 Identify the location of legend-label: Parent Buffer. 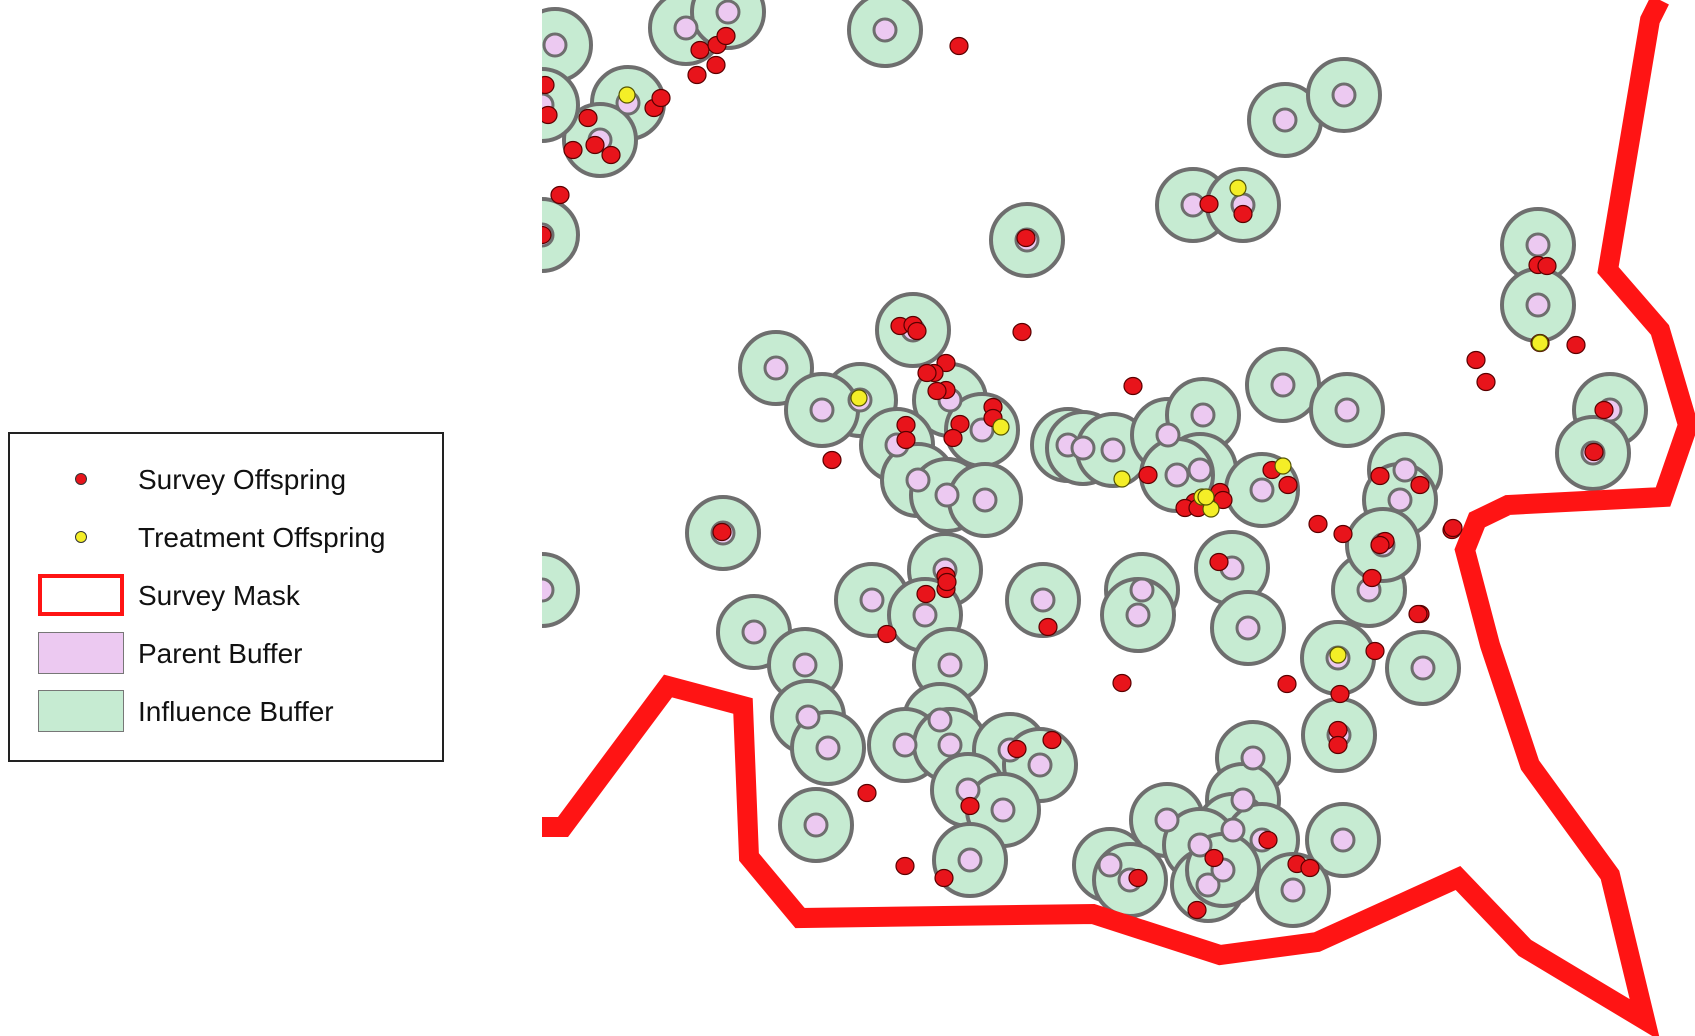
(220, 653).